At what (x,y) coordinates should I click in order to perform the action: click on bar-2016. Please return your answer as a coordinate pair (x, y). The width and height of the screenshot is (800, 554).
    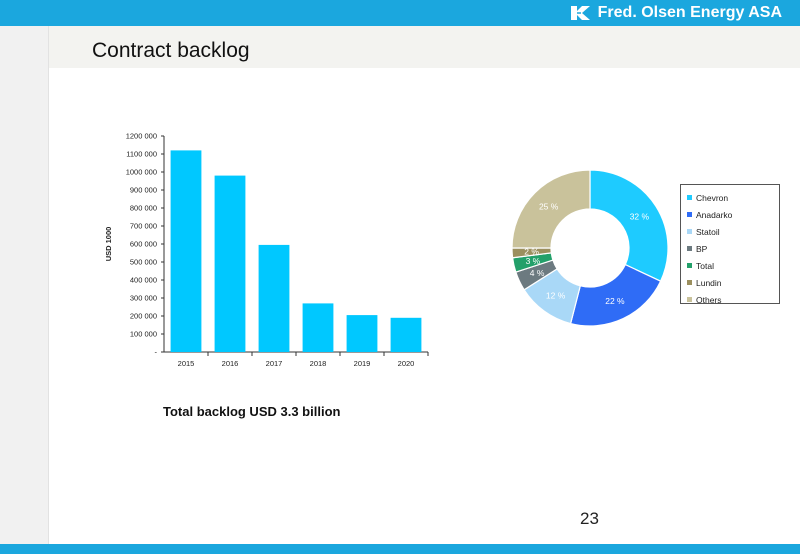
    Looking at the image, I should click on (230, 263).